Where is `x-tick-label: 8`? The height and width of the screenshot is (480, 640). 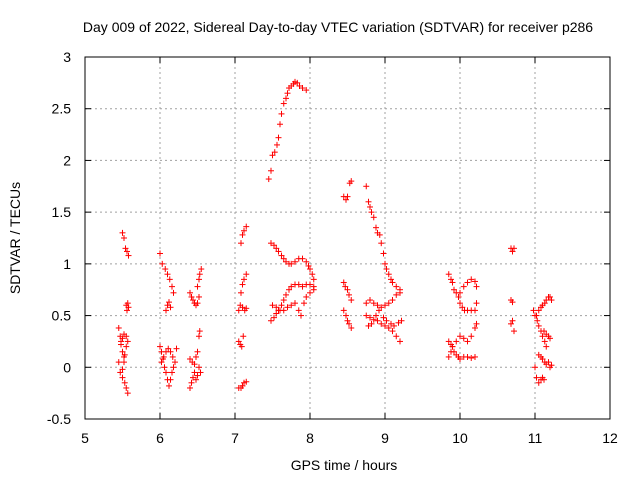 x-tick-label: 8 is located at coordinates (310, 438).